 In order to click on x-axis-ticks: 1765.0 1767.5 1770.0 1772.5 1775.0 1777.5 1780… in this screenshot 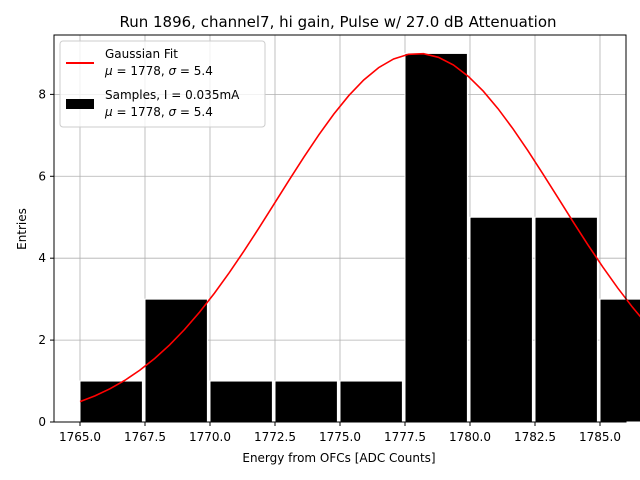, I will do `click(340, 433)`.